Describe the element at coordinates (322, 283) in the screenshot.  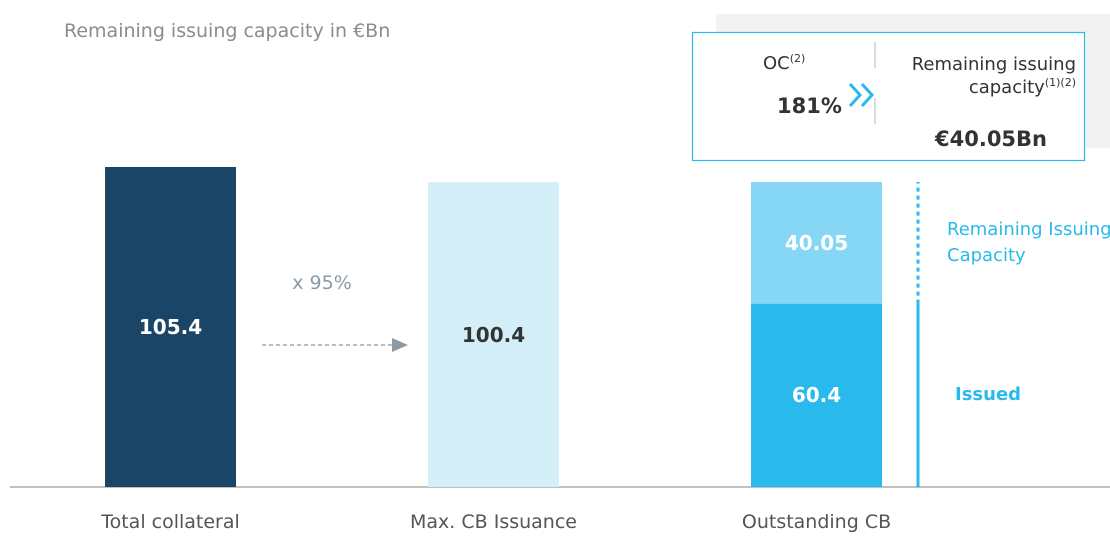
I see `ratio-label: x 95%` at that location.